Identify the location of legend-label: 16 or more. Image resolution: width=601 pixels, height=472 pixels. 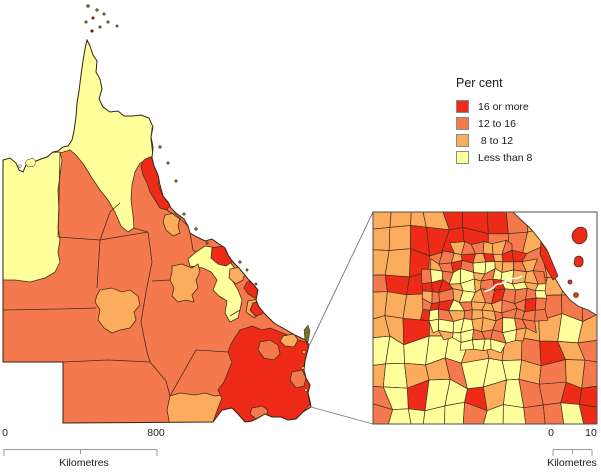
(503, 106).